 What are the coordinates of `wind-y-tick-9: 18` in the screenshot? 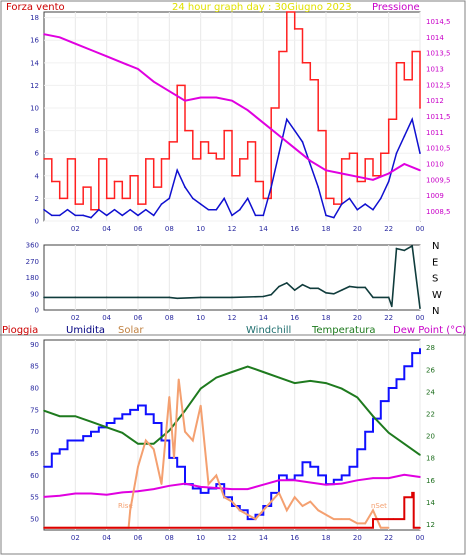 It's located at (34, 18).